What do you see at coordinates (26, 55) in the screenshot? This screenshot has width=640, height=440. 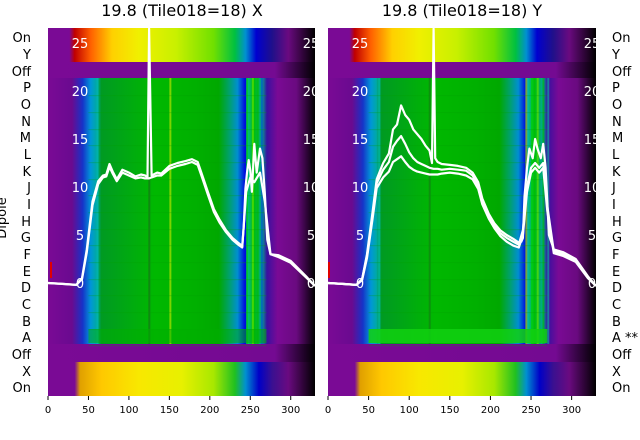 I see `row-label: Y` at bounding box center [26, 55].